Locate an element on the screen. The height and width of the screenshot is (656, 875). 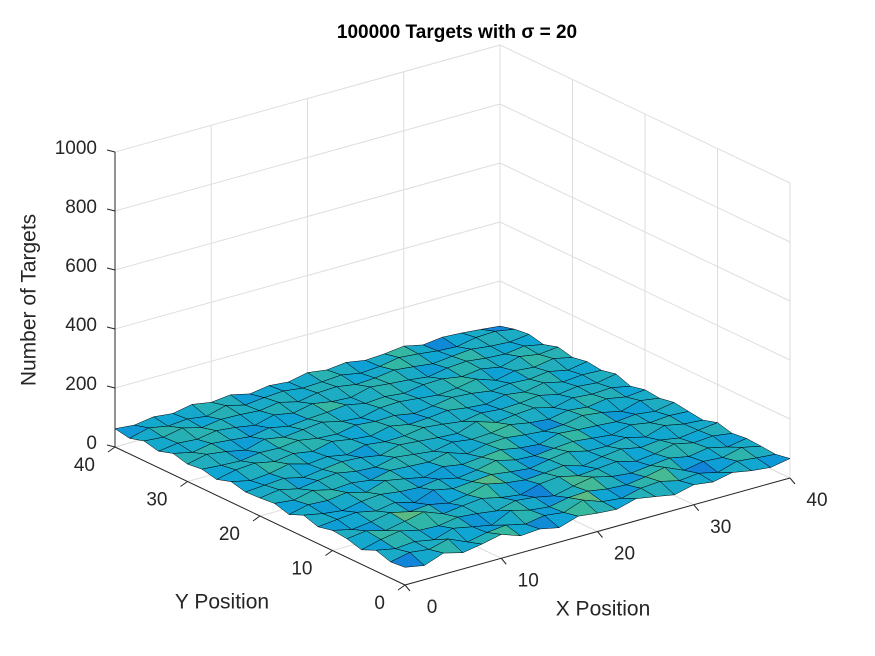
y-axis-label: Y Position is located at coordinates (222, 602).